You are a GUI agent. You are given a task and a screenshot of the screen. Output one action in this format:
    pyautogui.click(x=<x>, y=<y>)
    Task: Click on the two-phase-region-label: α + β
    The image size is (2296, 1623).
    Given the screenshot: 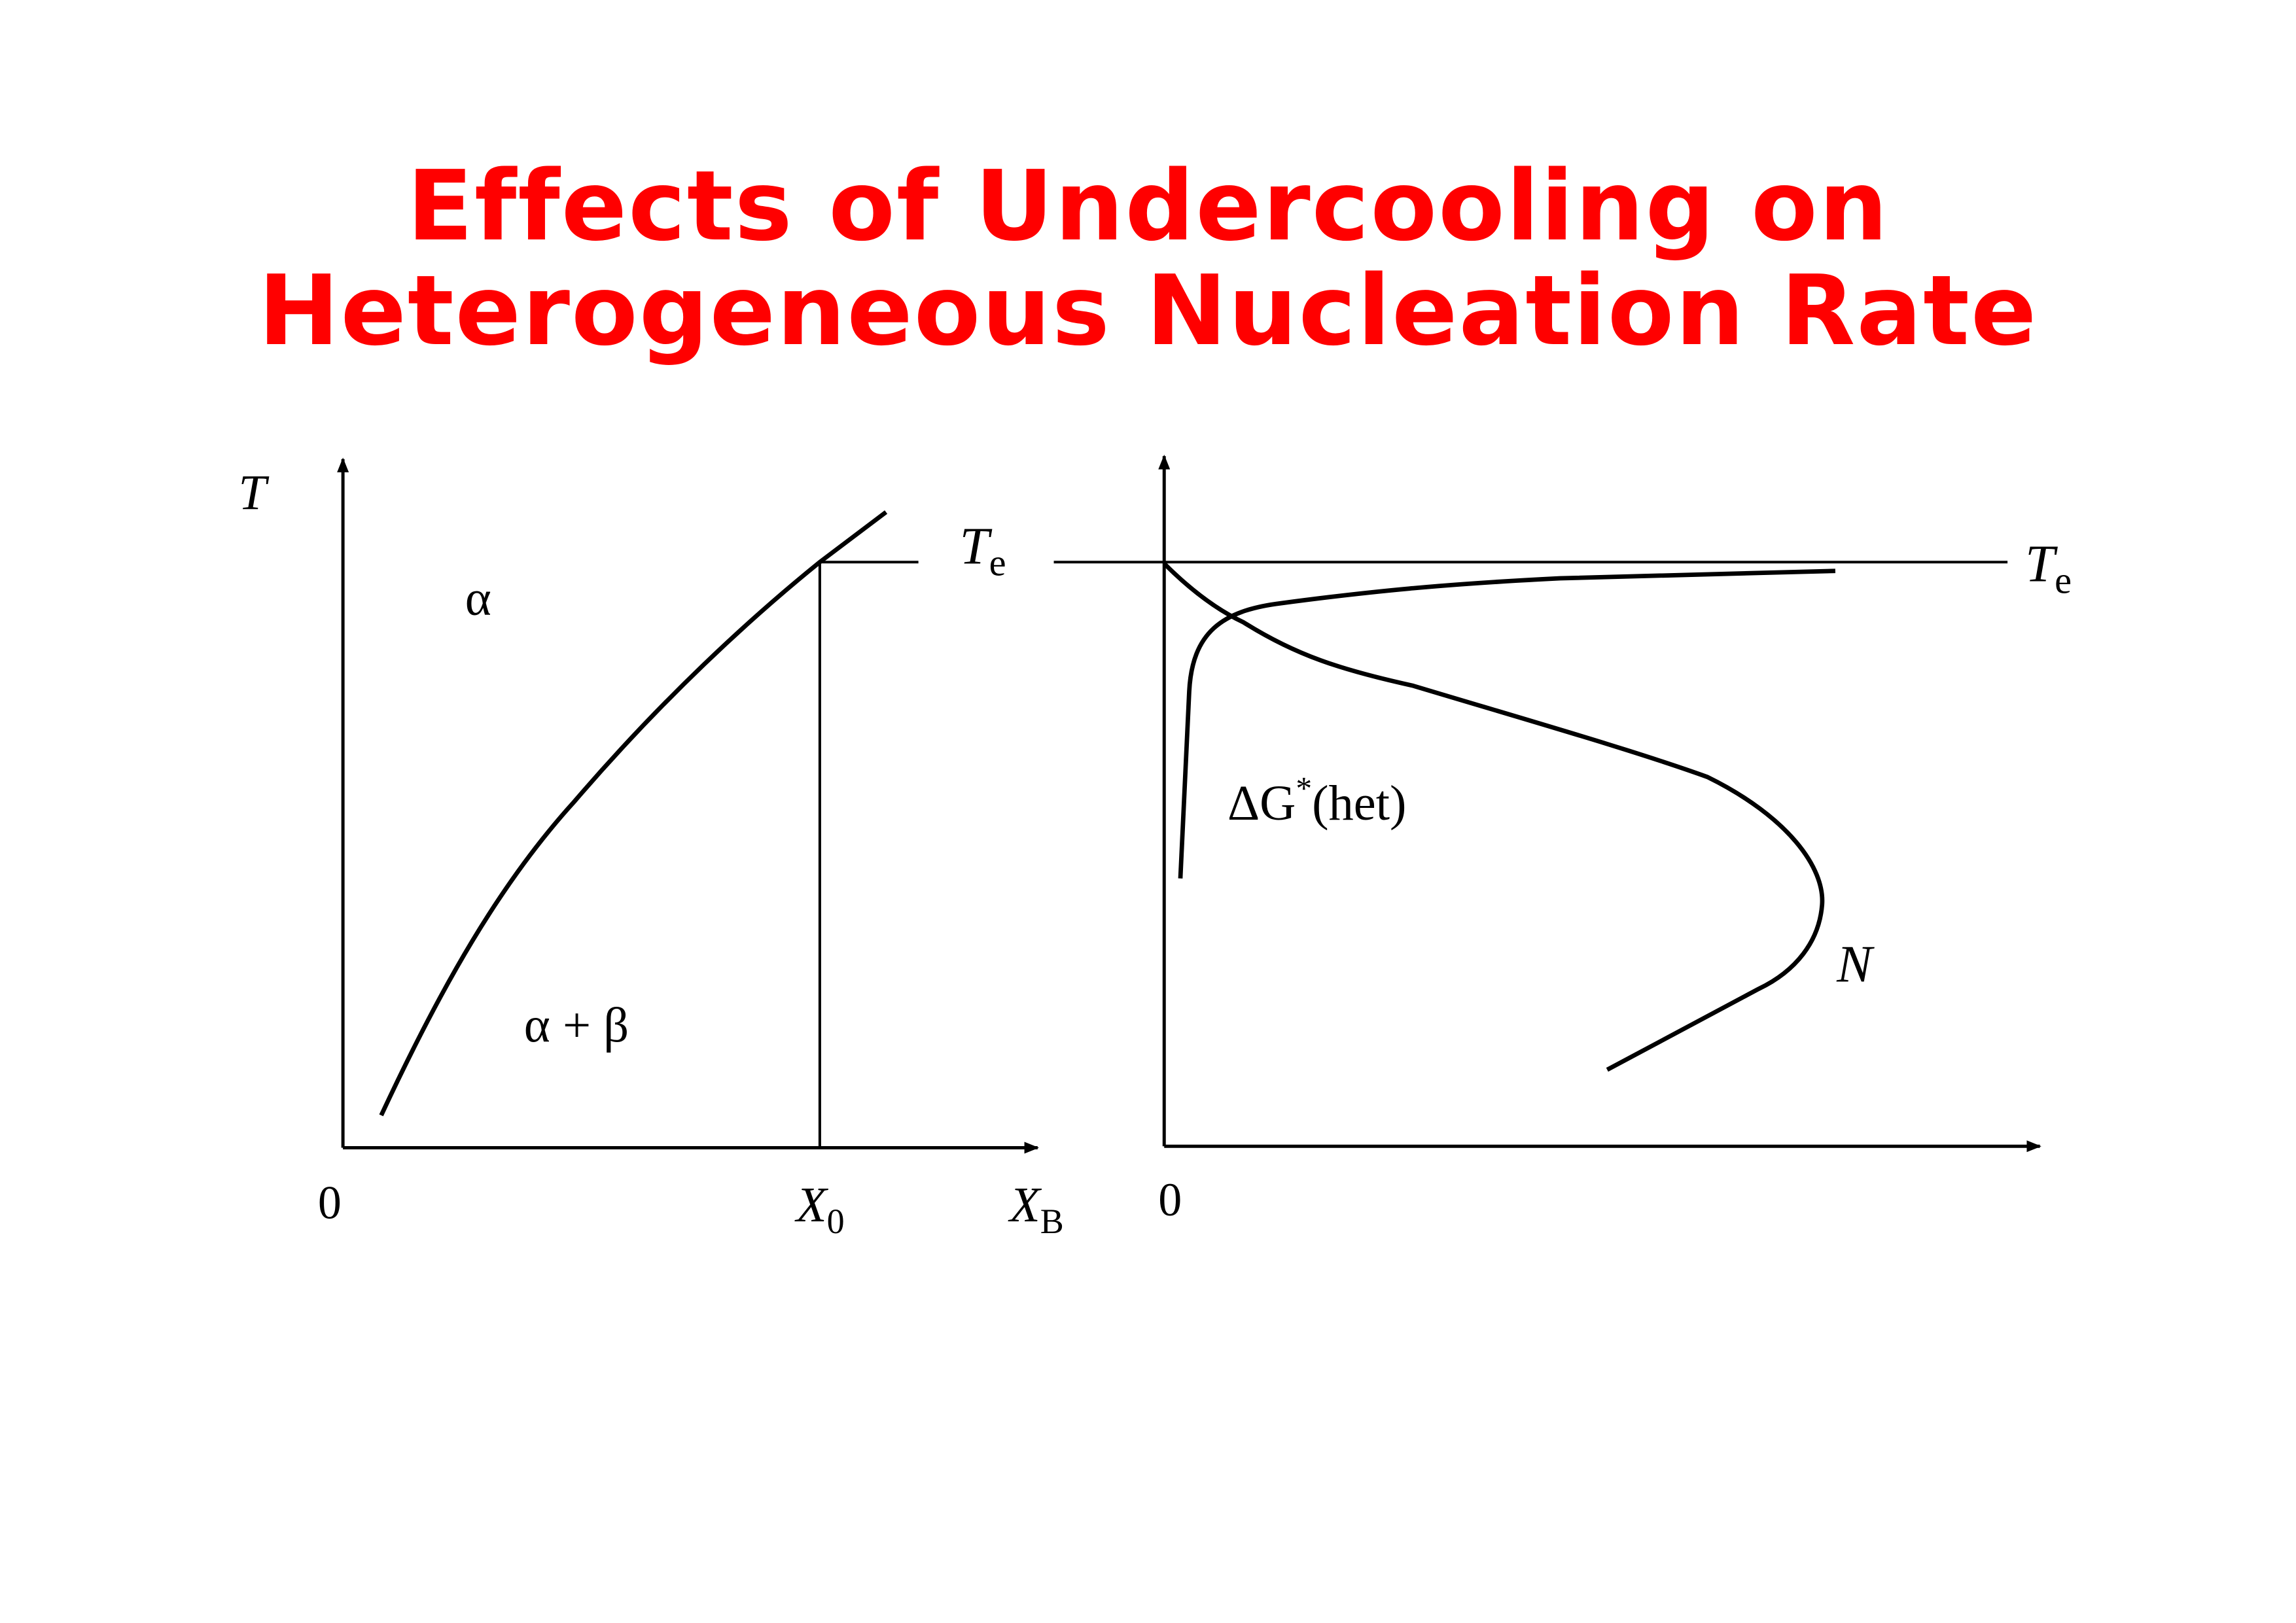 What is the action you would take?
    pyautogui.click(x=576, y=1026)
    